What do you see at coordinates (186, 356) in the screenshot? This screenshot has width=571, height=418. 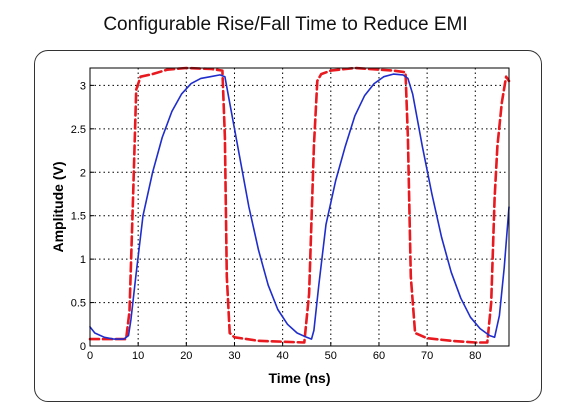 I see `x-tick-label: 20` at bounding box center [186, 356].